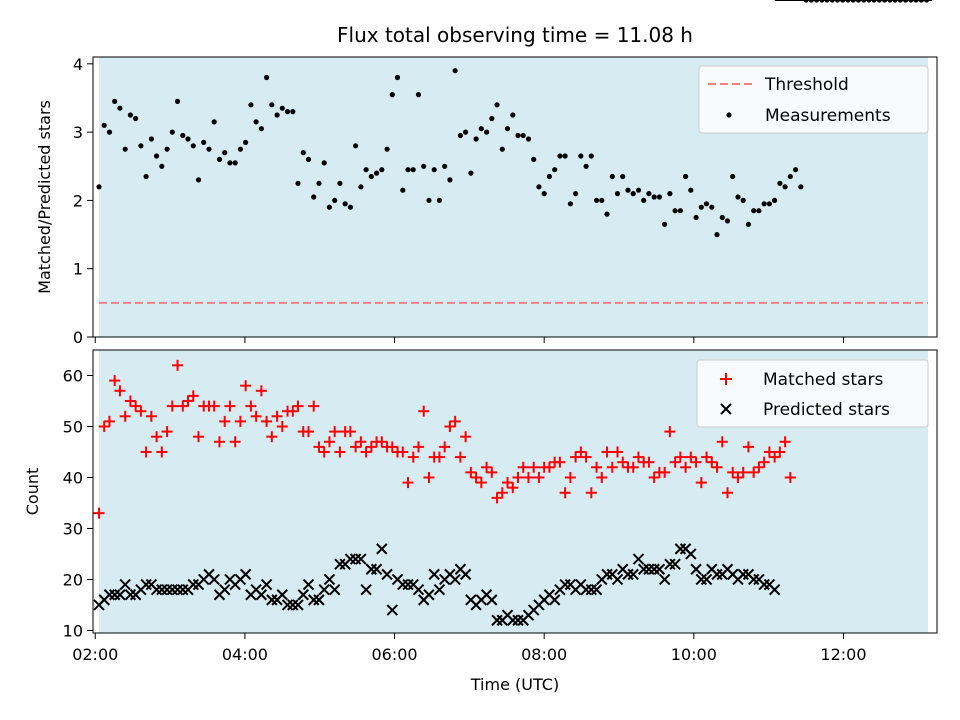  I want to click on chart-title: Flux total observing time = 11.08 h, so click(515, 35).